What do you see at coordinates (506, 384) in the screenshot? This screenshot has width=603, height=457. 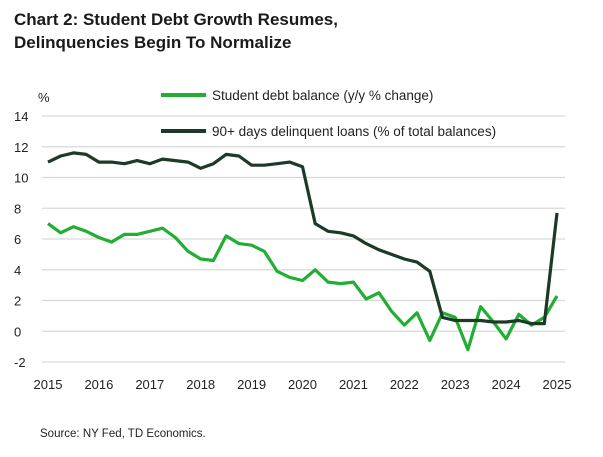 I see `x-tick-label: 2024` at bounding box center [506, 384].